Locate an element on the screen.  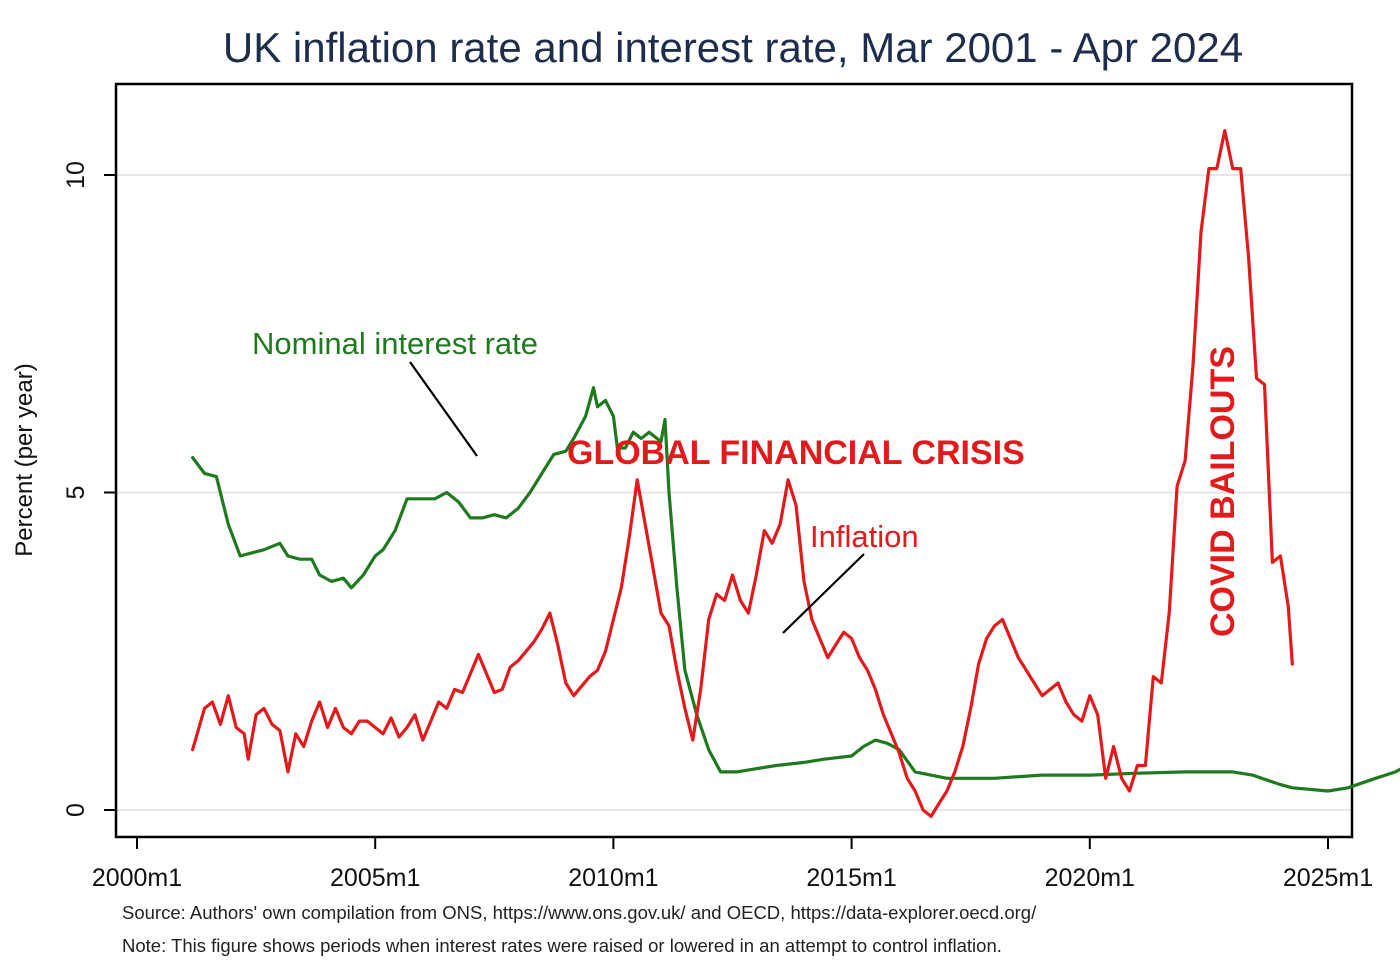
y-tick-label-10: 10 is located at coordinates (76, 175).